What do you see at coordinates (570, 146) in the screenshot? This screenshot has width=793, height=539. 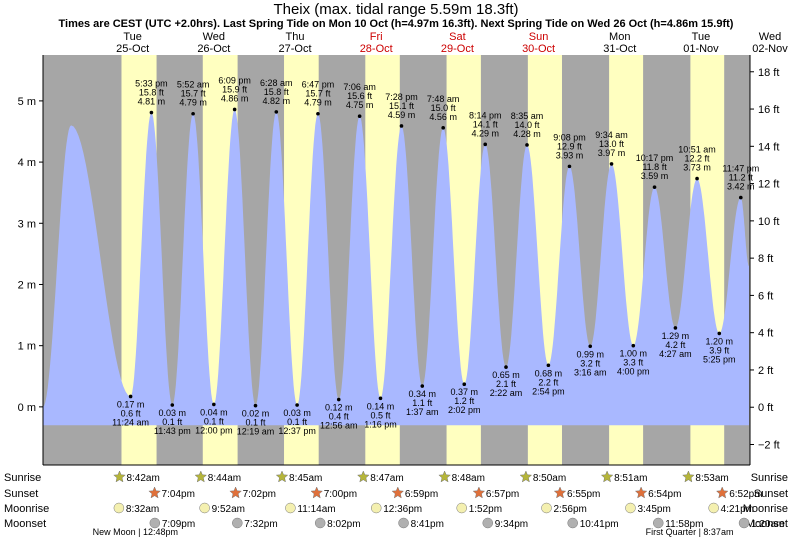 I see `tide-ft-label: 12.9 ft` at bounding box center [570, 146].